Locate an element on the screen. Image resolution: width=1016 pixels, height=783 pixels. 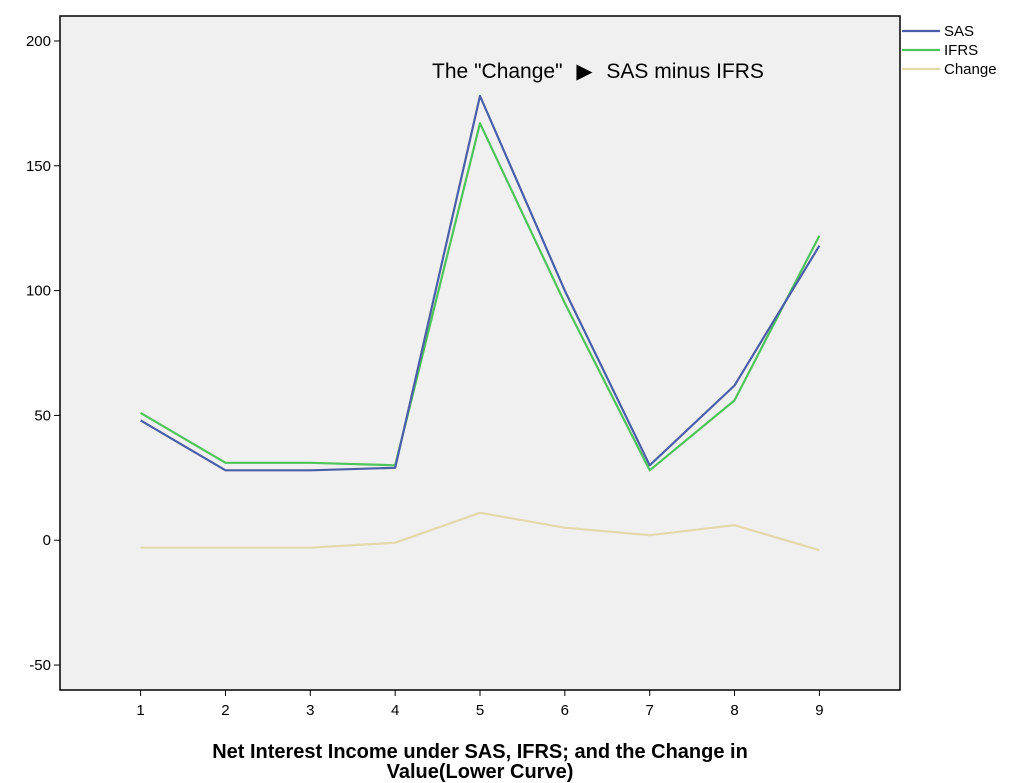
x-tick-label: 7 is located at coordinates (650, 710).